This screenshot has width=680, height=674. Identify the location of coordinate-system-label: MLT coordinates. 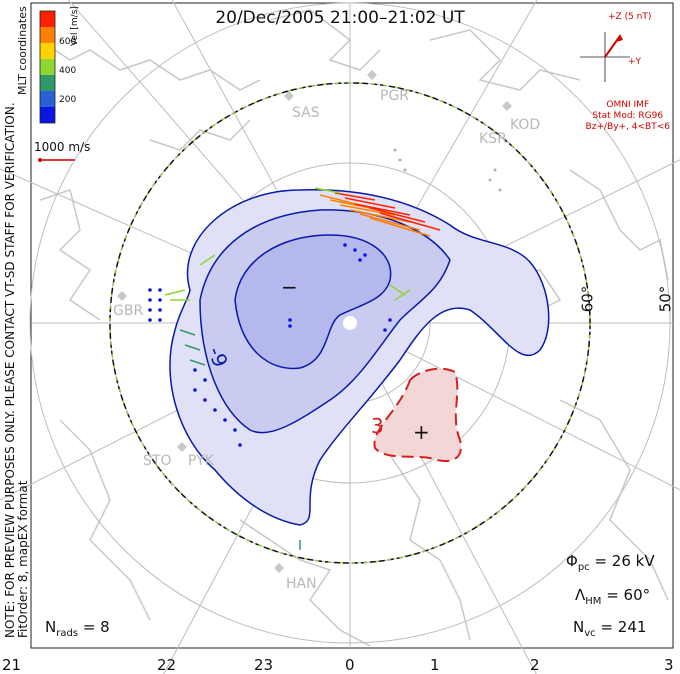
(22, 50).